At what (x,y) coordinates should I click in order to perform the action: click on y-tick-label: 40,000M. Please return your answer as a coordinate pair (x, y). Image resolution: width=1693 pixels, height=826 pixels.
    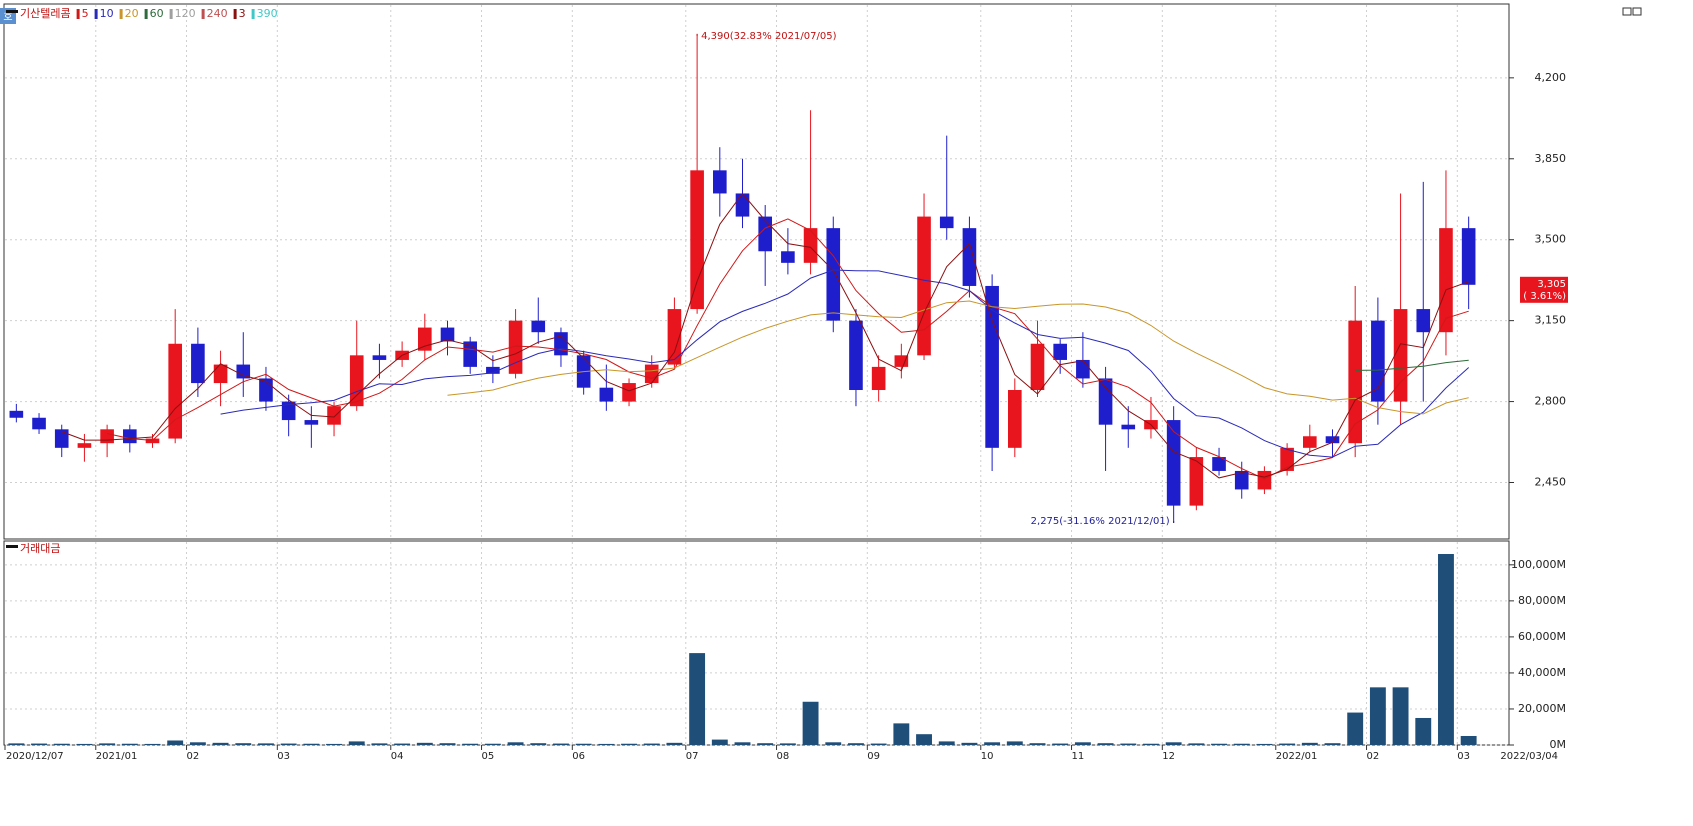
    Looking at the image, I should click on (1542, 672).